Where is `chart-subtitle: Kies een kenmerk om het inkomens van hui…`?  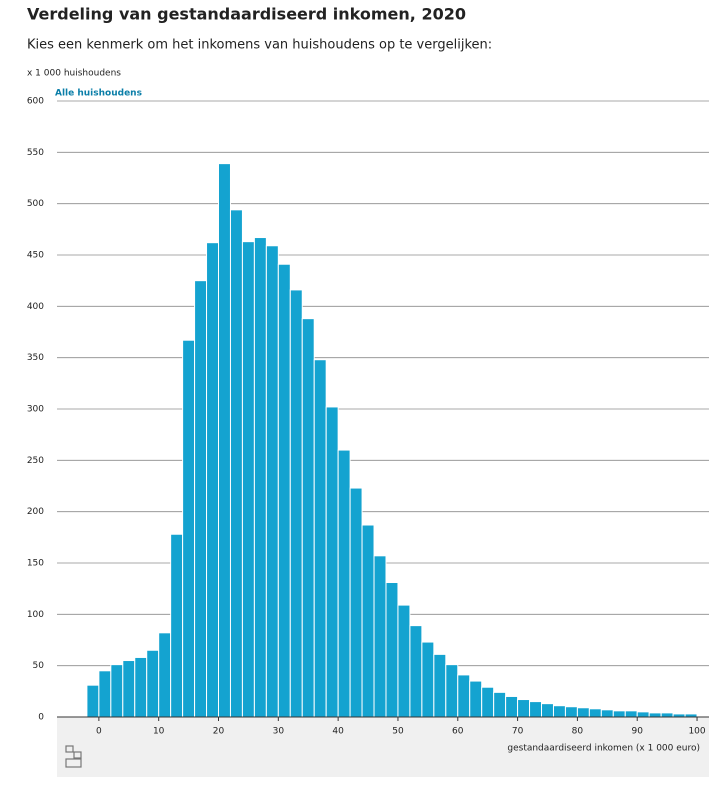
chart-subtitle: Kies een kenmerk om het inkomens van hui… is located at coordinates (259, 45).